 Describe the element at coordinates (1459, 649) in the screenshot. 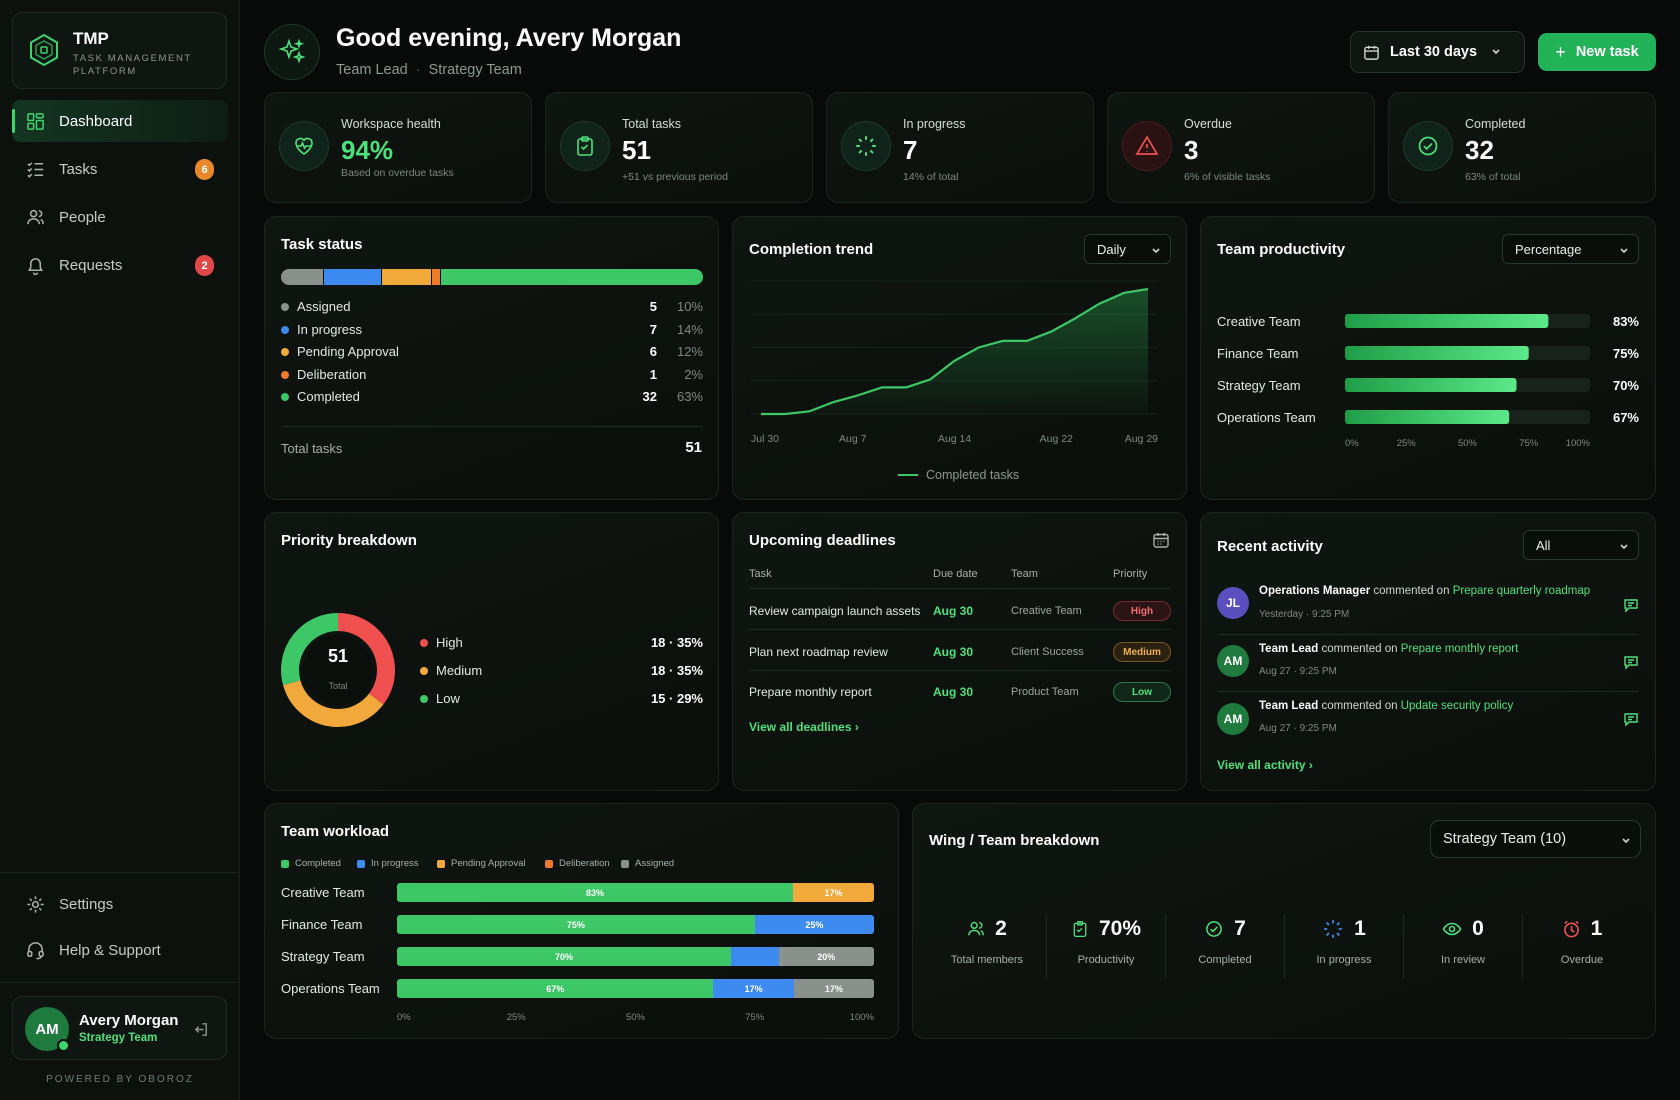

I see `activity-target-link: Prepare monthly report` at that location.